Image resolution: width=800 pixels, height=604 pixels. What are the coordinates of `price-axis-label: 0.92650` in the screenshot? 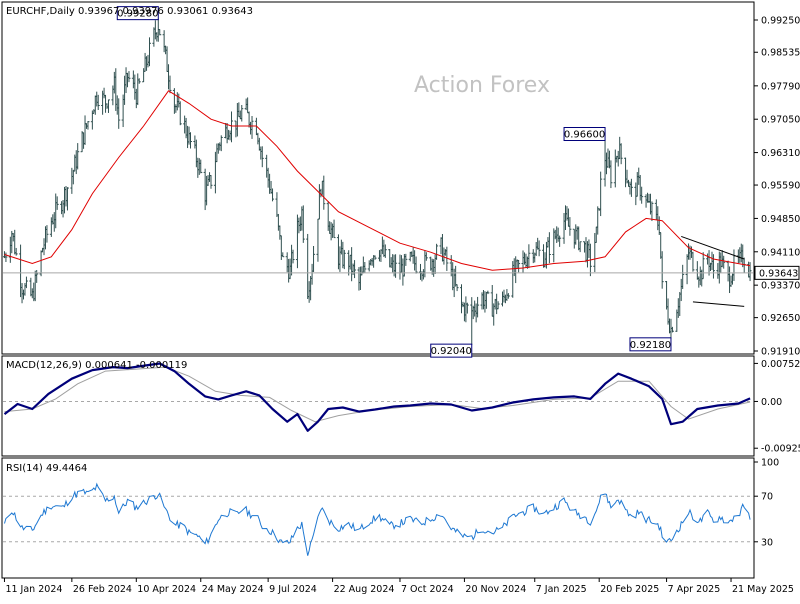 It's located at (780, 318).